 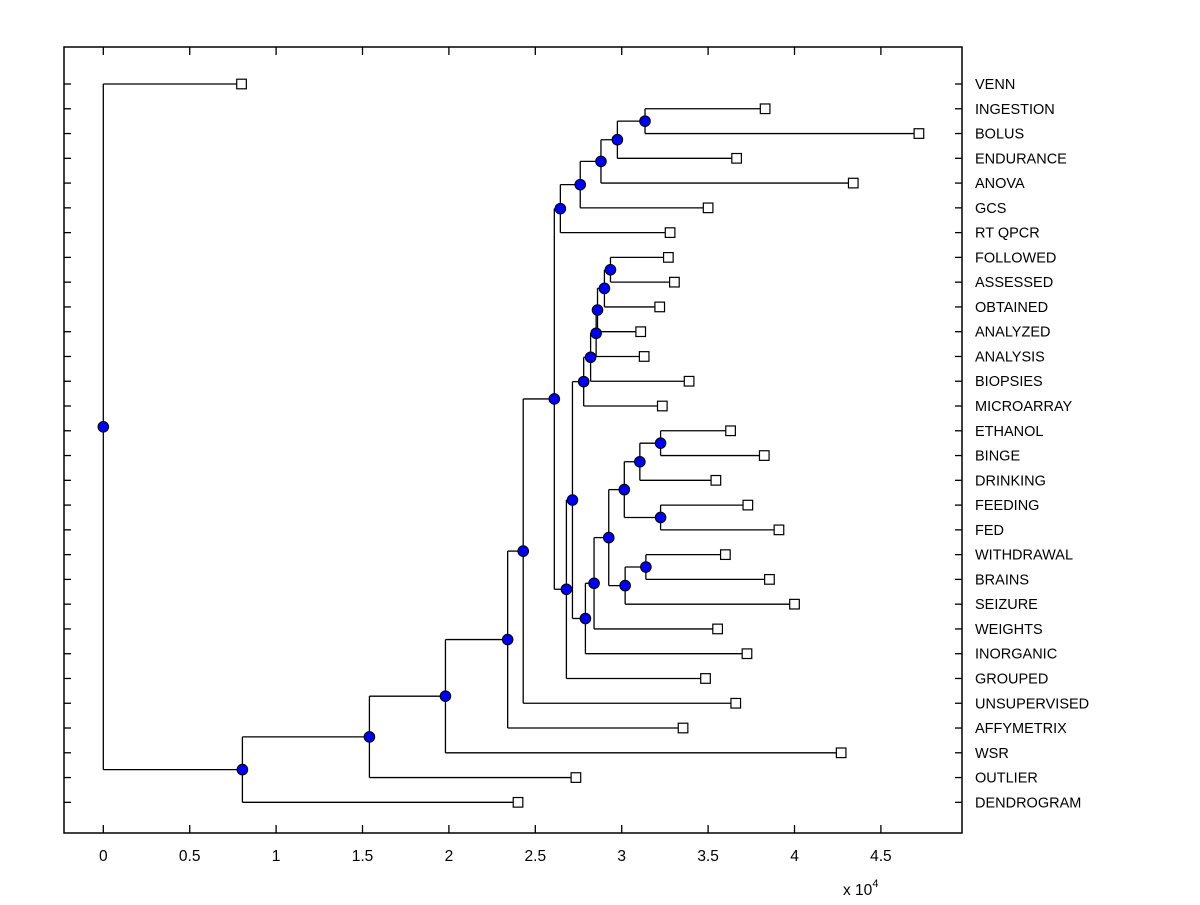 What do you see at coordinates (103, 856) in the screenshot?
I see `x-tick-label: 0` at bounding box center [103, 856].